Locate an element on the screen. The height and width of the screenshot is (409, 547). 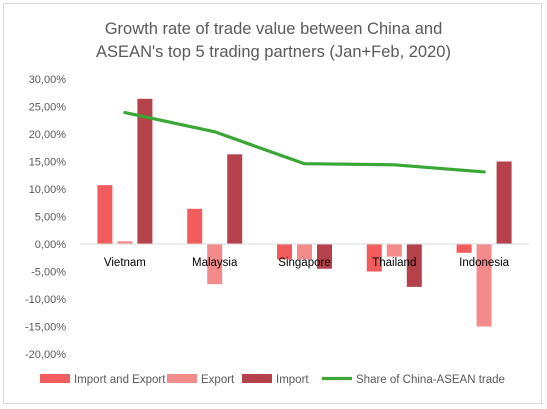
bar-import-singapore is located at coordinates (324, 256).